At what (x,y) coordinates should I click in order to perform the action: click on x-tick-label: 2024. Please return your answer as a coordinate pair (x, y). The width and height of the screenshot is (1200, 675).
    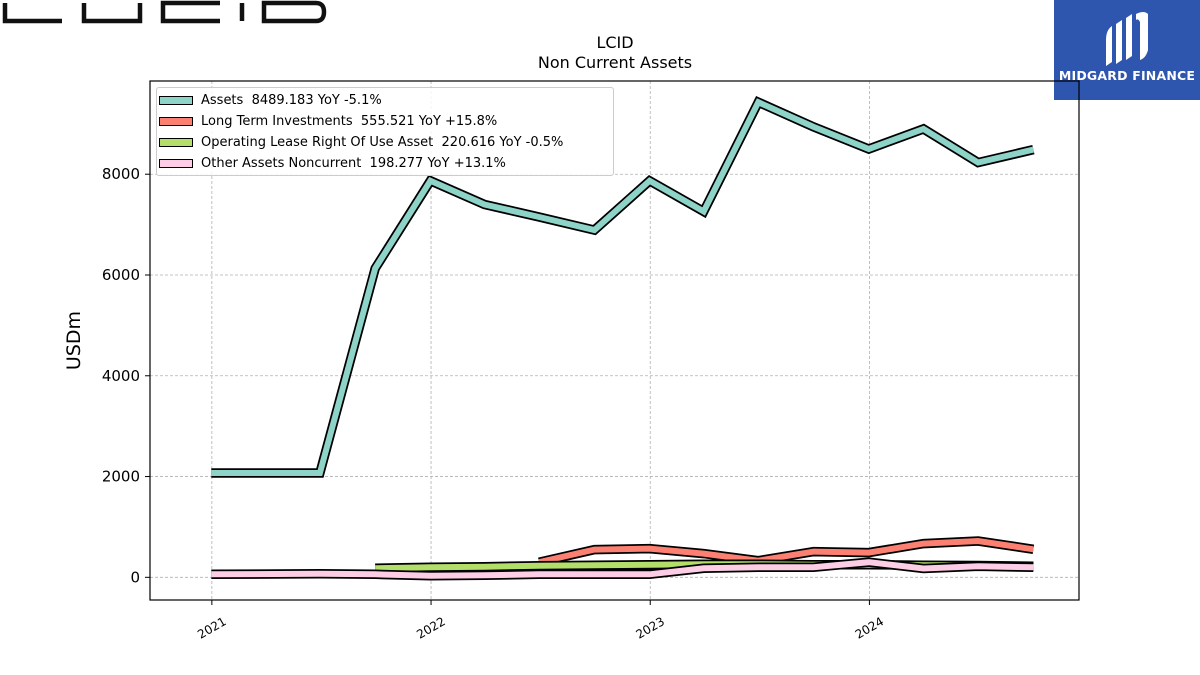
    Looking at the image, I should click on (869, 627).